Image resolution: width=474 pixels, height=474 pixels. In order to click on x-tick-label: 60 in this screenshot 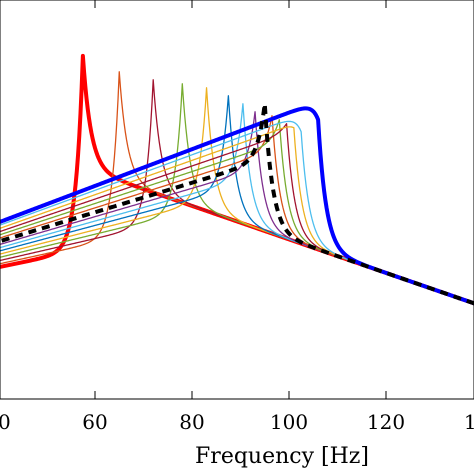, I will do `click(94, 422)`.